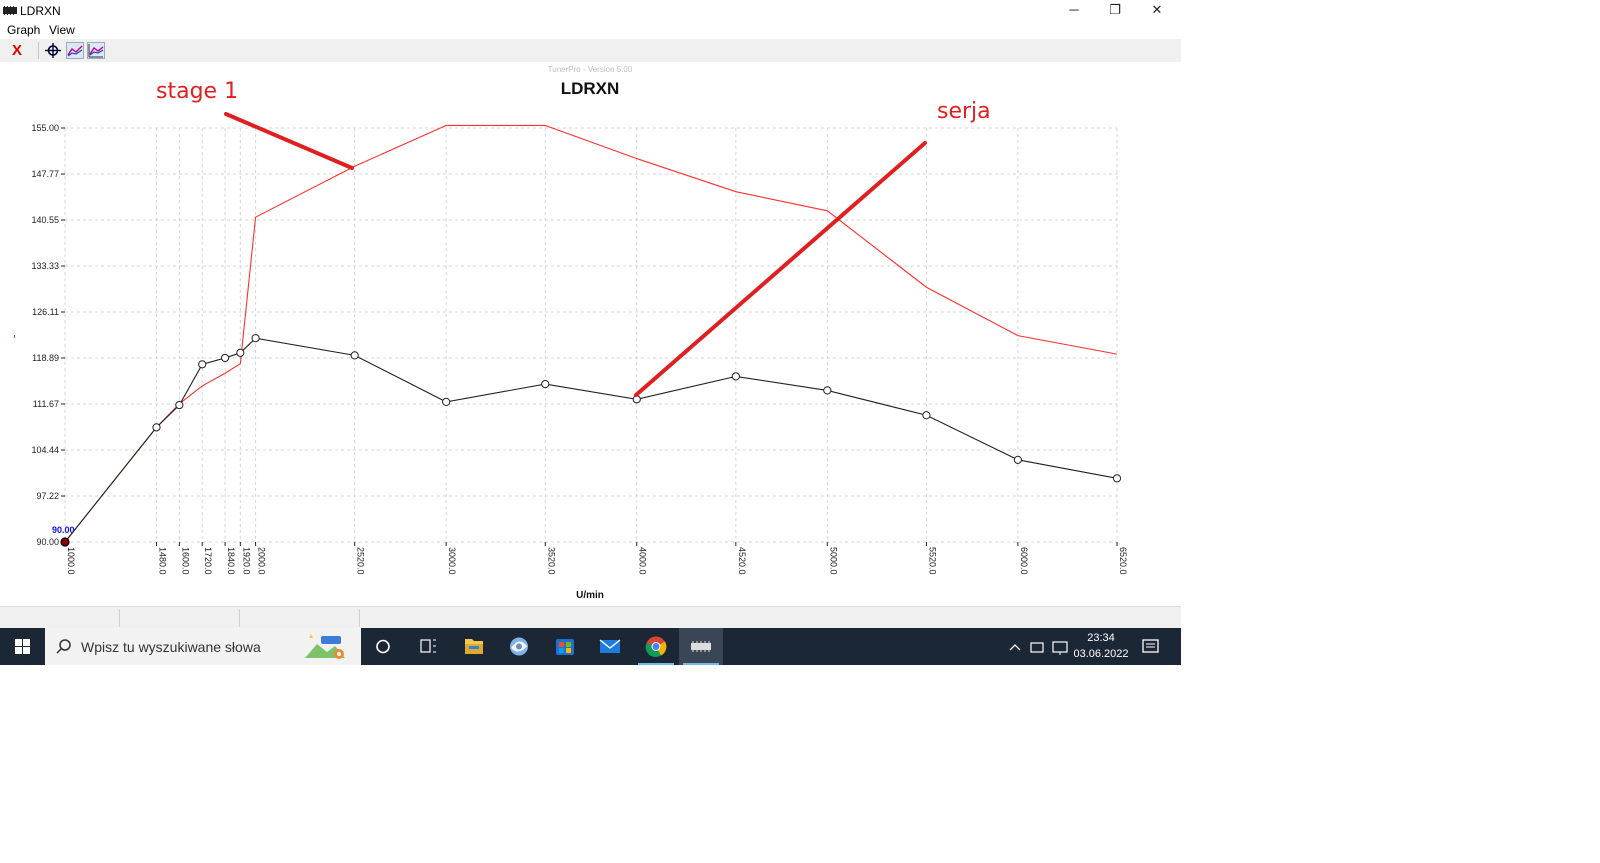 Image resolution: width=1600 pixels, height=863 pixels. What do you see at coordinates (171, 647) in the screenshot?
I see `search-placeholder: Wpisz tu wyszukiwane słowa` at bounding box center [171, 647].